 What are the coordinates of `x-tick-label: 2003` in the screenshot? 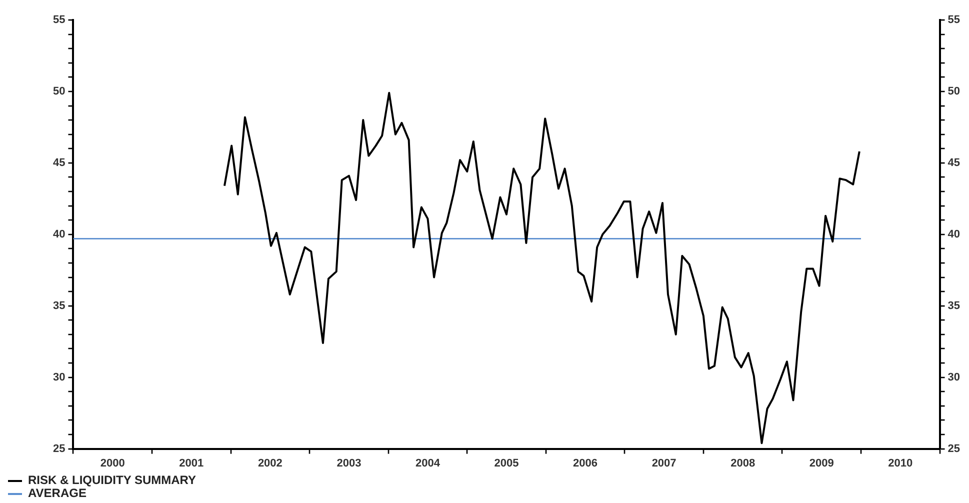 It's located at (349, 463).